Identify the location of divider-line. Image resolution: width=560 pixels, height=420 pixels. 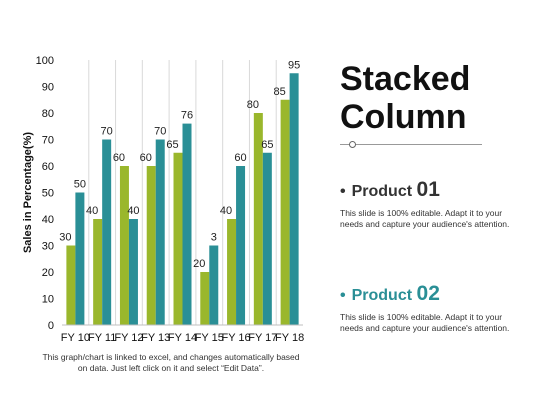
(411, 144).